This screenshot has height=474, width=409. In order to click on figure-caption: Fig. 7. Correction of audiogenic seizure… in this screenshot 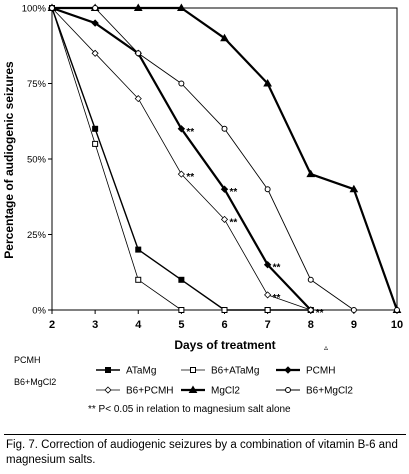, I will do `click(202, 452)`.